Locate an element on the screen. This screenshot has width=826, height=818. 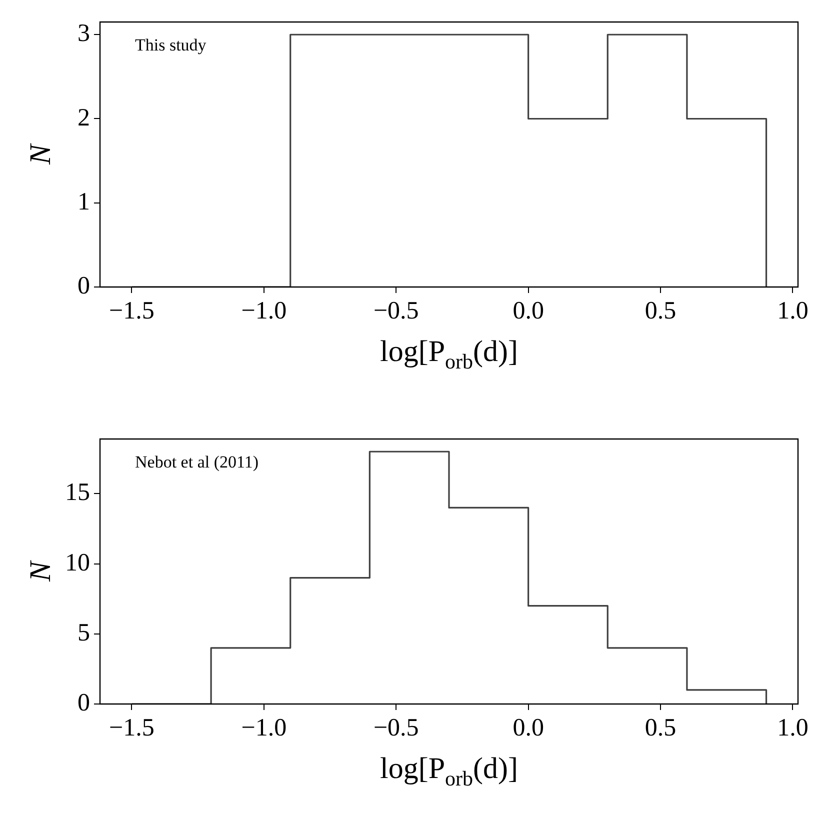
y-tick-label: 3 is located at coordinates (84, 34).